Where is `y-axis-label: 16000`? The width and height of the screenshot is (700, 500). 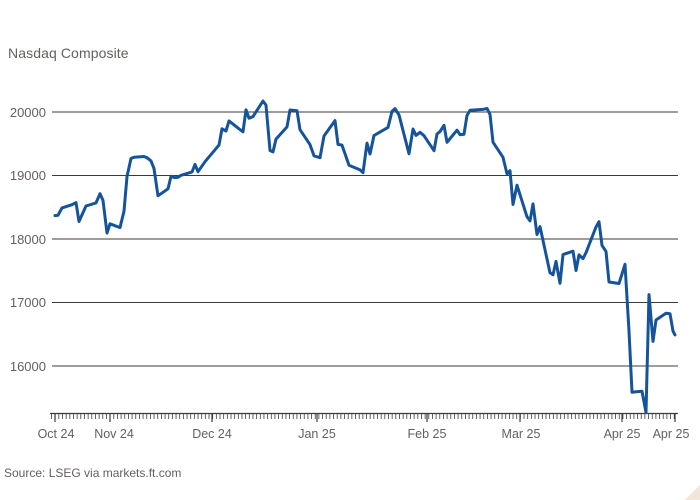 y-axis-label: 16000 is located at coordinates (27, 366).